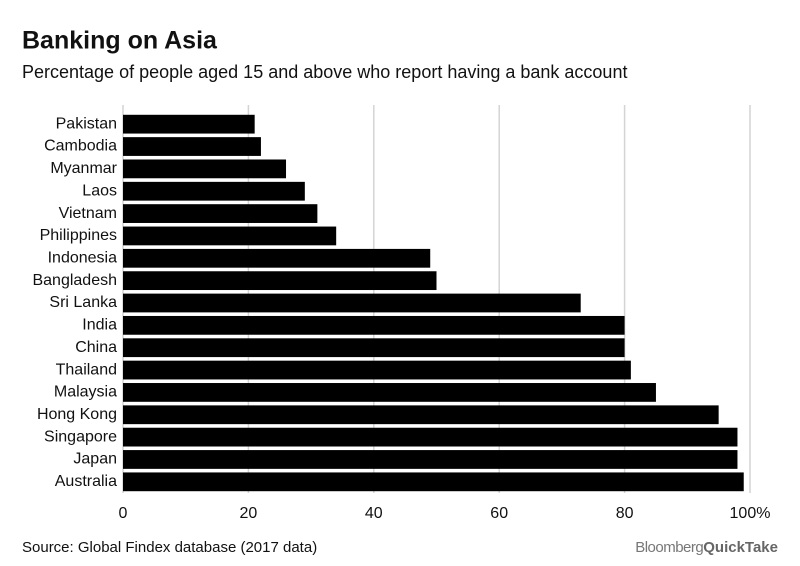 The height and width of the screenshot is (566, 800). What do you see at coordinates (96, 347) in the screenshot?
I see `y-tick-label: China` at bounding box center [96, 347].